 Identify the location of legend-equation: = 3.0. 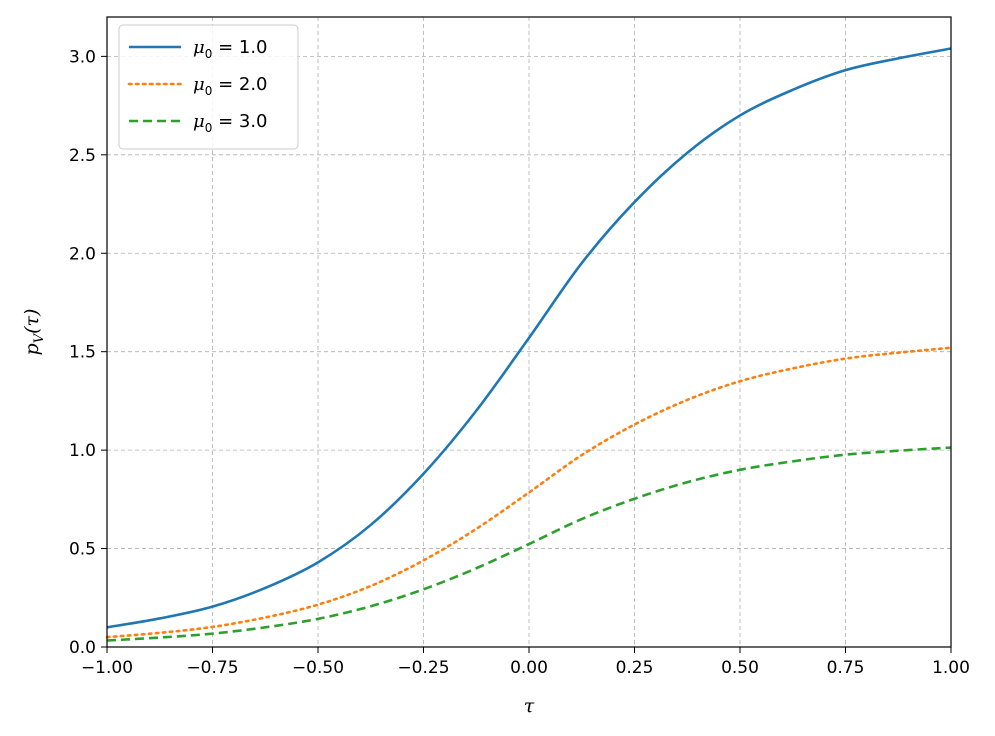
(239, 121).